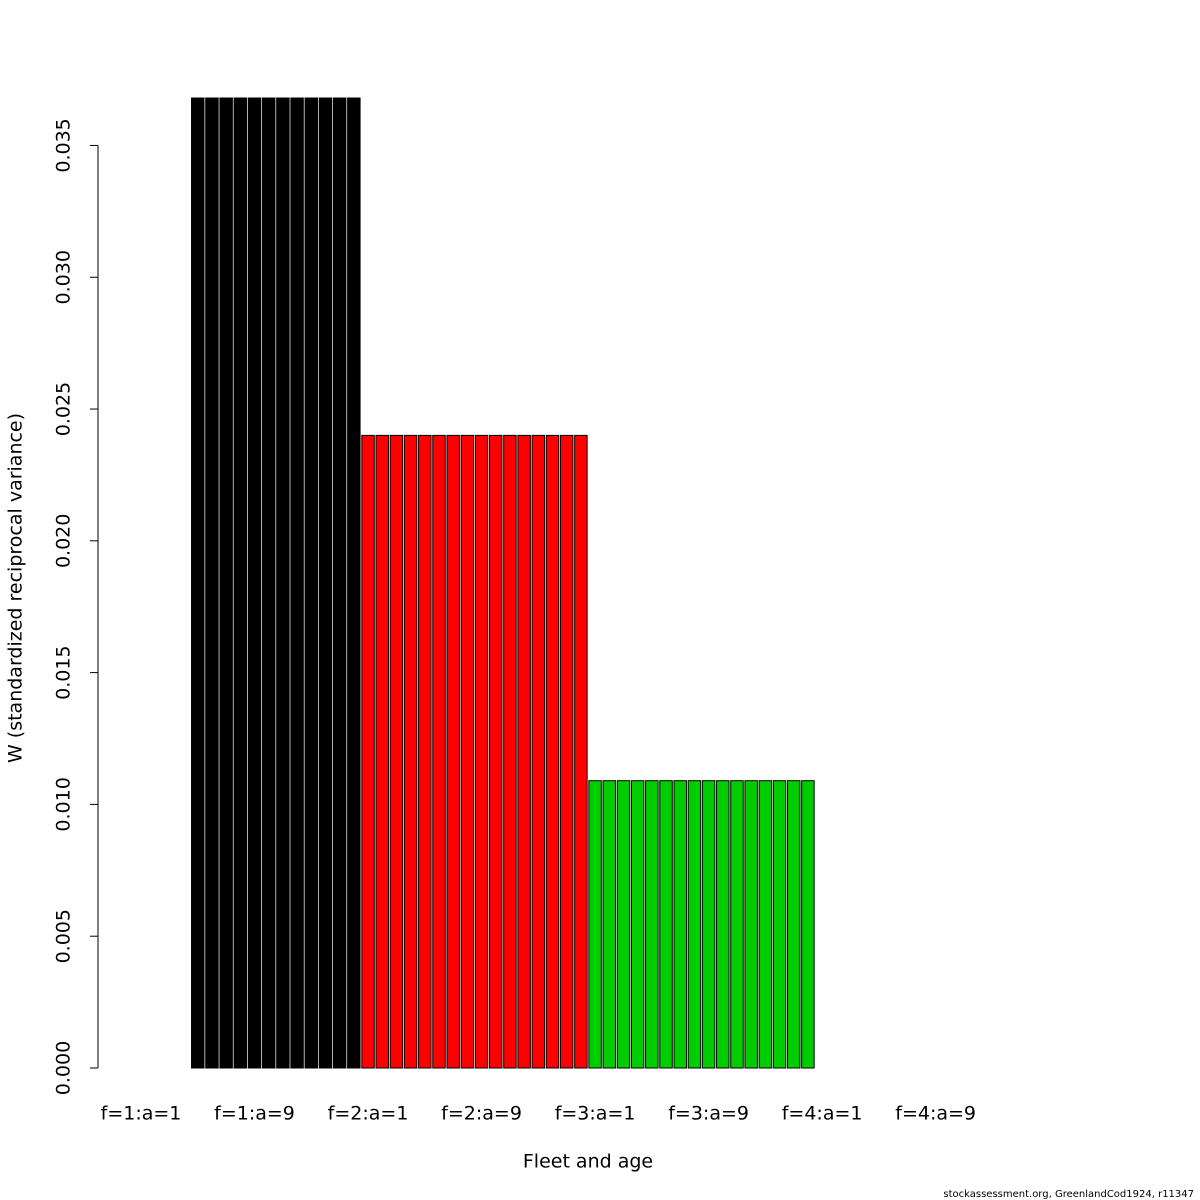 The height and width of the screenshot is (1200, 1200). What do you see at coordinates (588, 1162) in the screenshot?
I see `x-axis-title: Fleet and age` at bounding box center [588, 1162].